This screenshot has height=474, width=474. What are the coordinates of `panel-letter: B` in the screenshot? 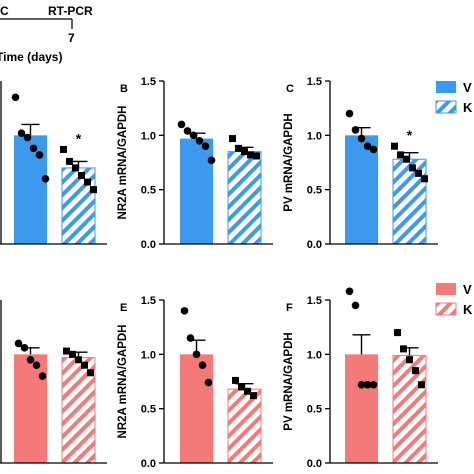 It's located at (124, 89).